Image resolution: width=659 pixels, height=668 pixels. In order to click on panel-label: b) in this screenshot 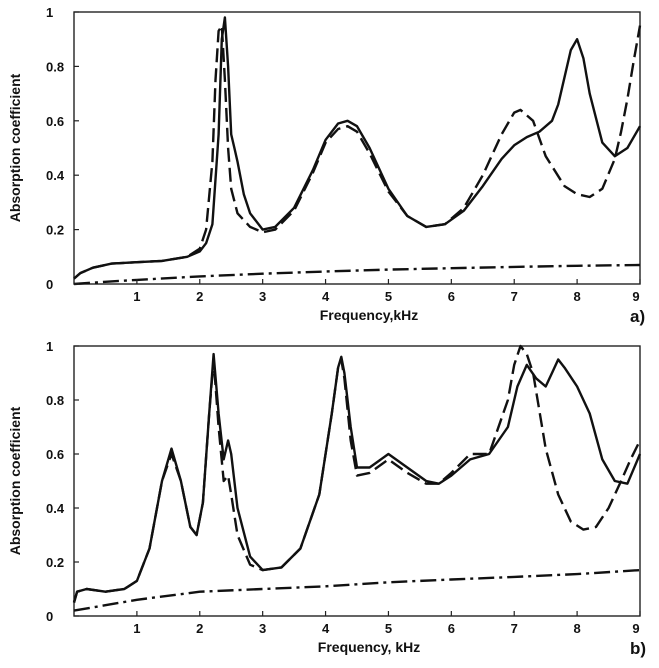, I will do `click(638, 648)`.